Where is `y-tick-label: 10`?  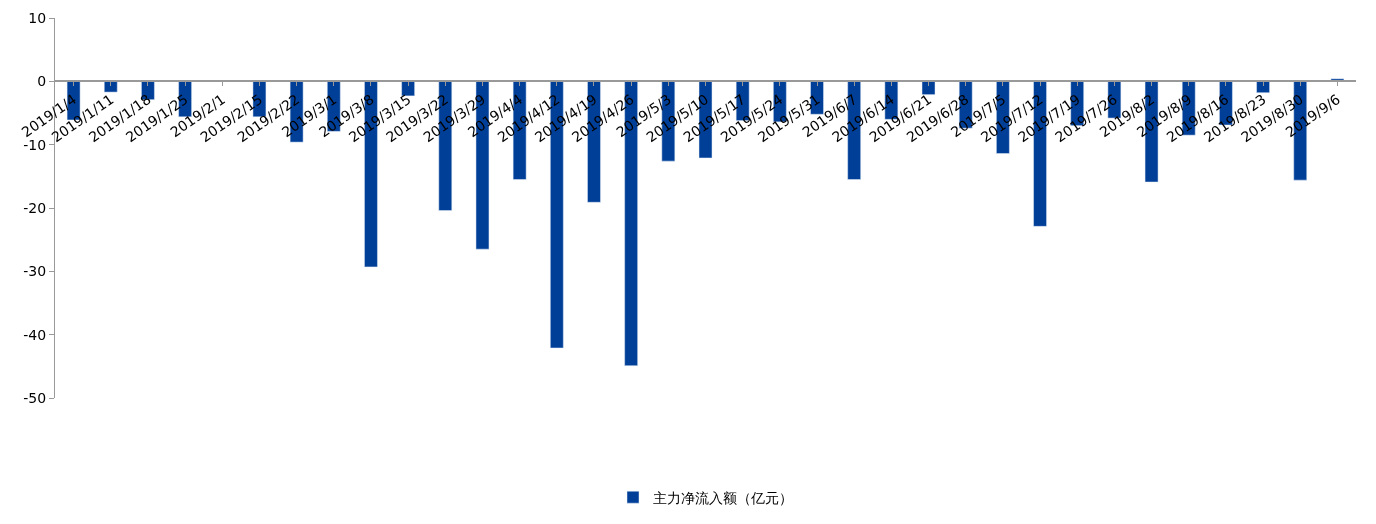
y-tick-label: 10 is located at coordinates (37, 17).